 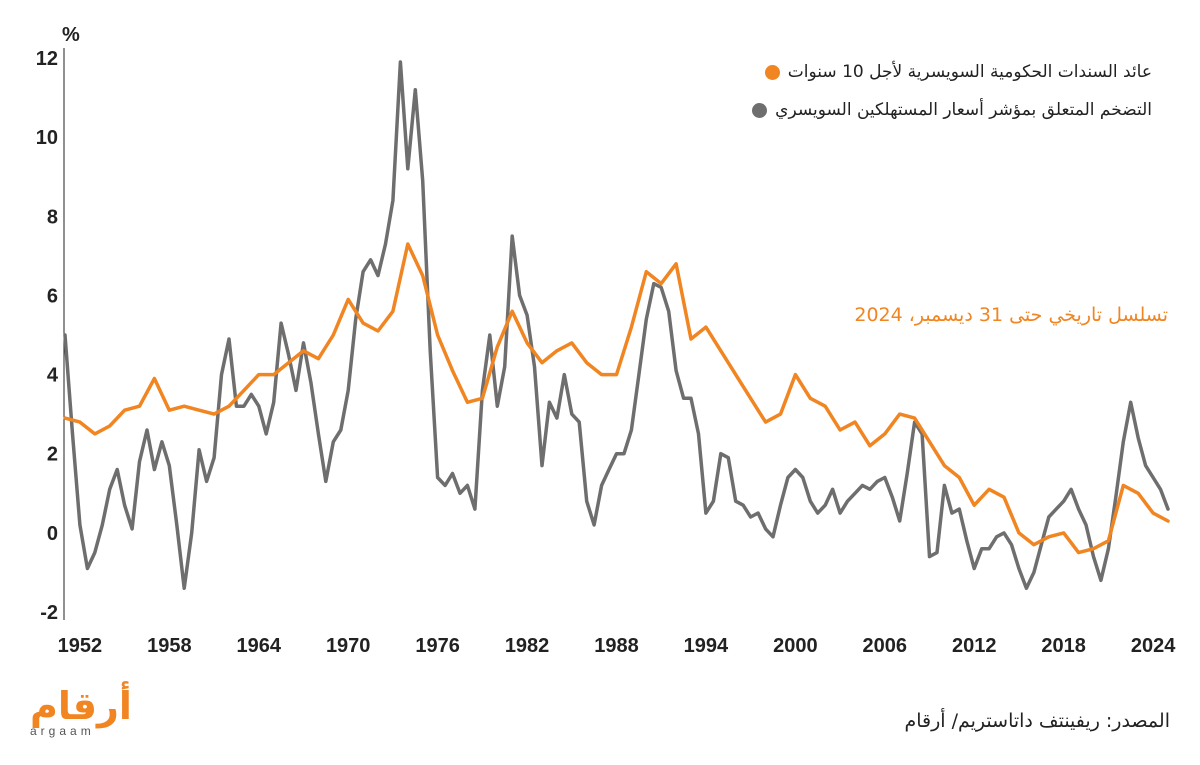 I want to click on orange-dot-icon, so click(x=772, y=72).